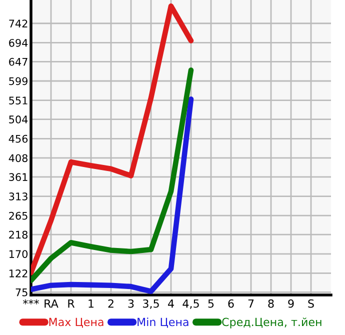 The image size is (345, 335). Describe the element at coordinates (76, 323) in the screenshot. I see `legend-label: Max Цена` at that location.